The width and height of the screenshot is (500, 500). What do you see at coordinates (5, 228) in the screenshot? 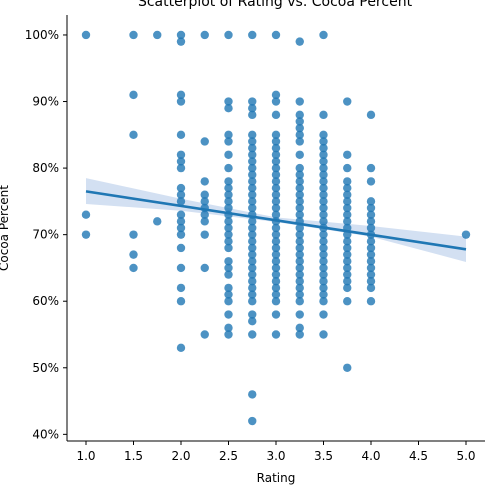
I see `y-axis-label: Cocoa Percent` at bounding box center [5, 228].